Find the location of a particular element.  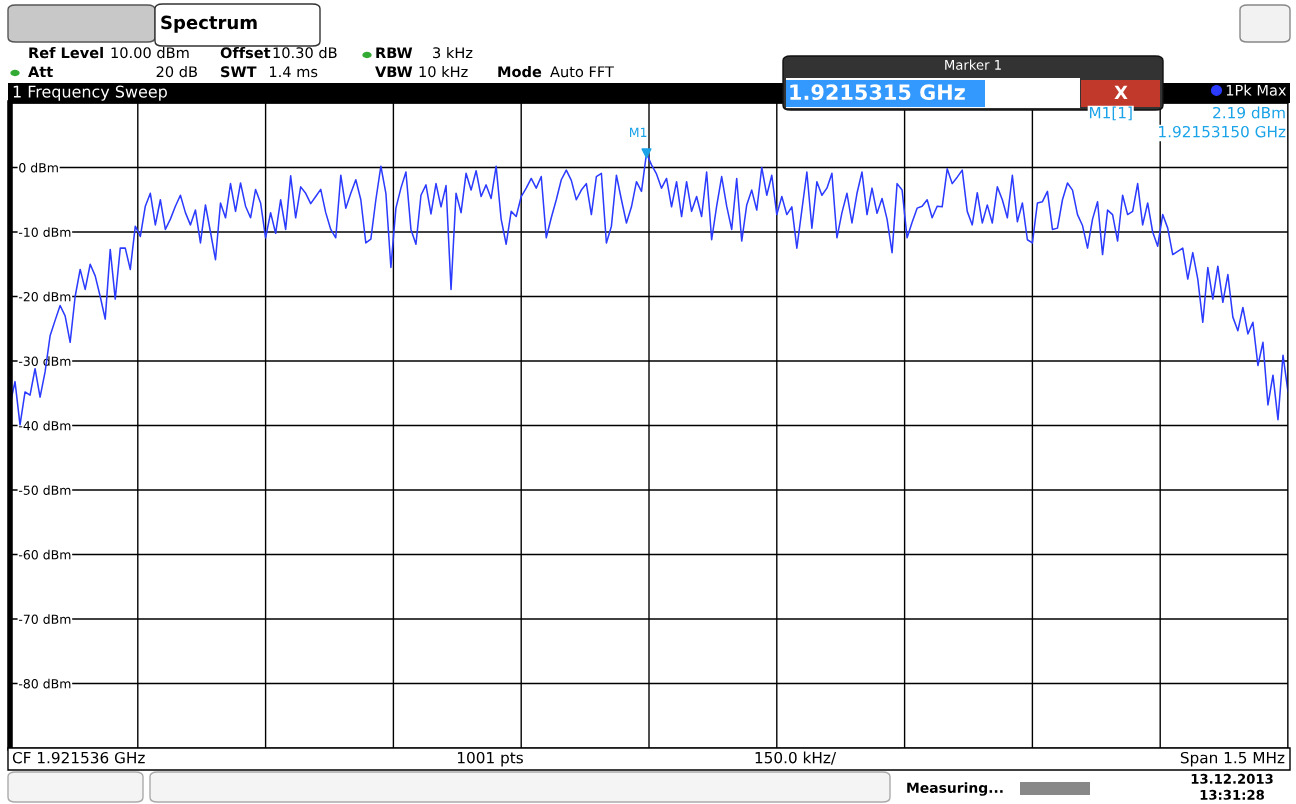

text: Spectrum is located at coordinates (209, 24).